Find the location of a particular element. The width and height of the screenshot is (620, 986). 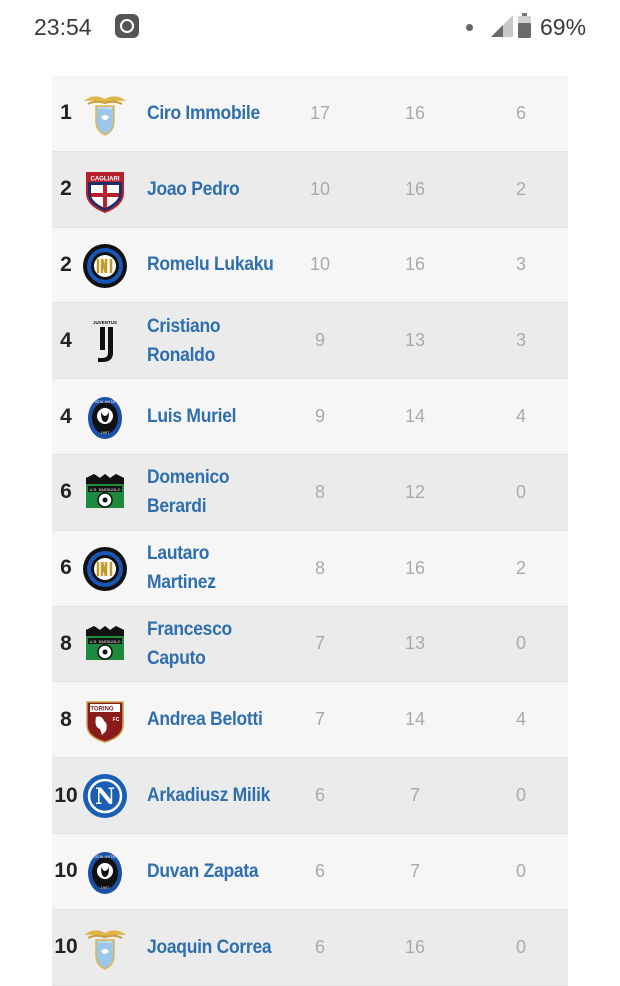

matches-played: 12 is located at coordinates (415, 491).